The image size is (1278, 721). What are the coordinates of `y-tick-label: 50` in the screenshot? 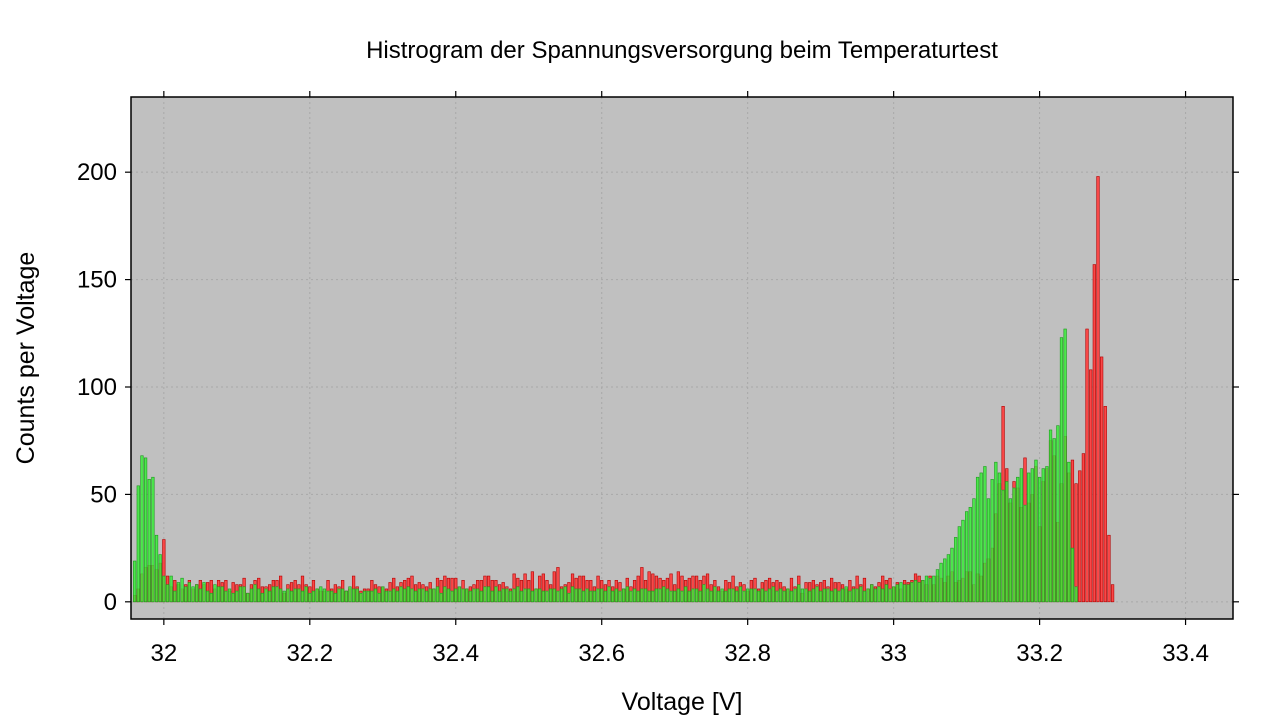 It's located at (103, 494).